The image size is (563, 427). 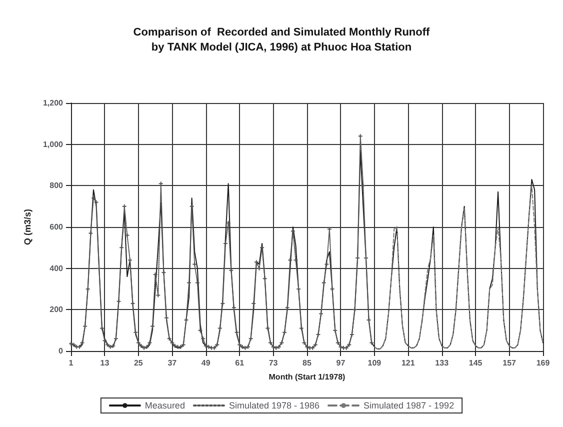 I want to click on x-tick-label: 61, so click(x=240, y=363).